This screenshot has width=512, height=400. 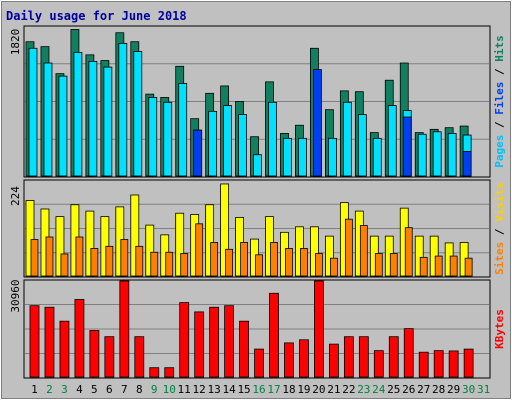 What do you see at coordinates (499, 48) in the screenshot?
I see `side-label-part-hits: Hits` at bounding box center [499, 48].